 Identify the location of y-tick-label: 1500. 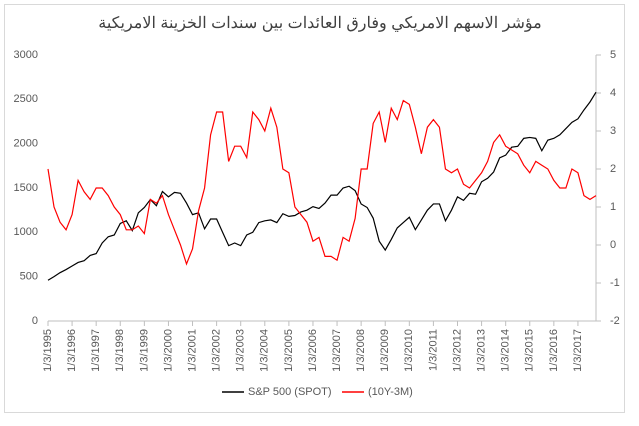
(26, 188).